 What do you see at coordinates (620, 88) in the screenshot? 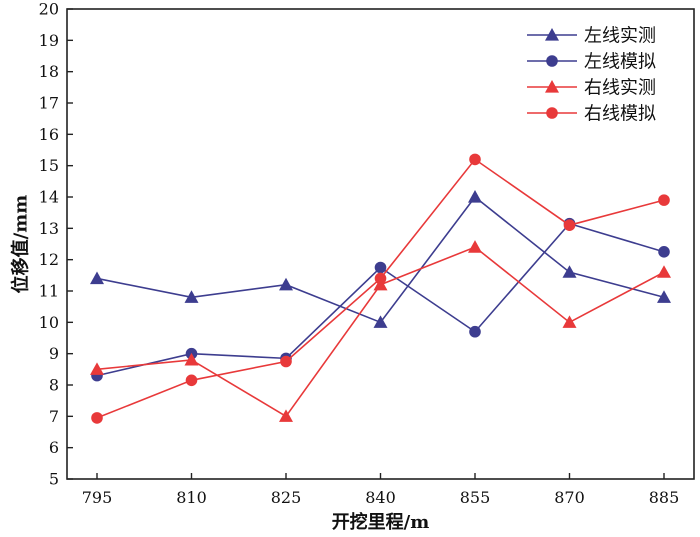
I see `legend-label: 右线实测` at bounding box center [620, 88].